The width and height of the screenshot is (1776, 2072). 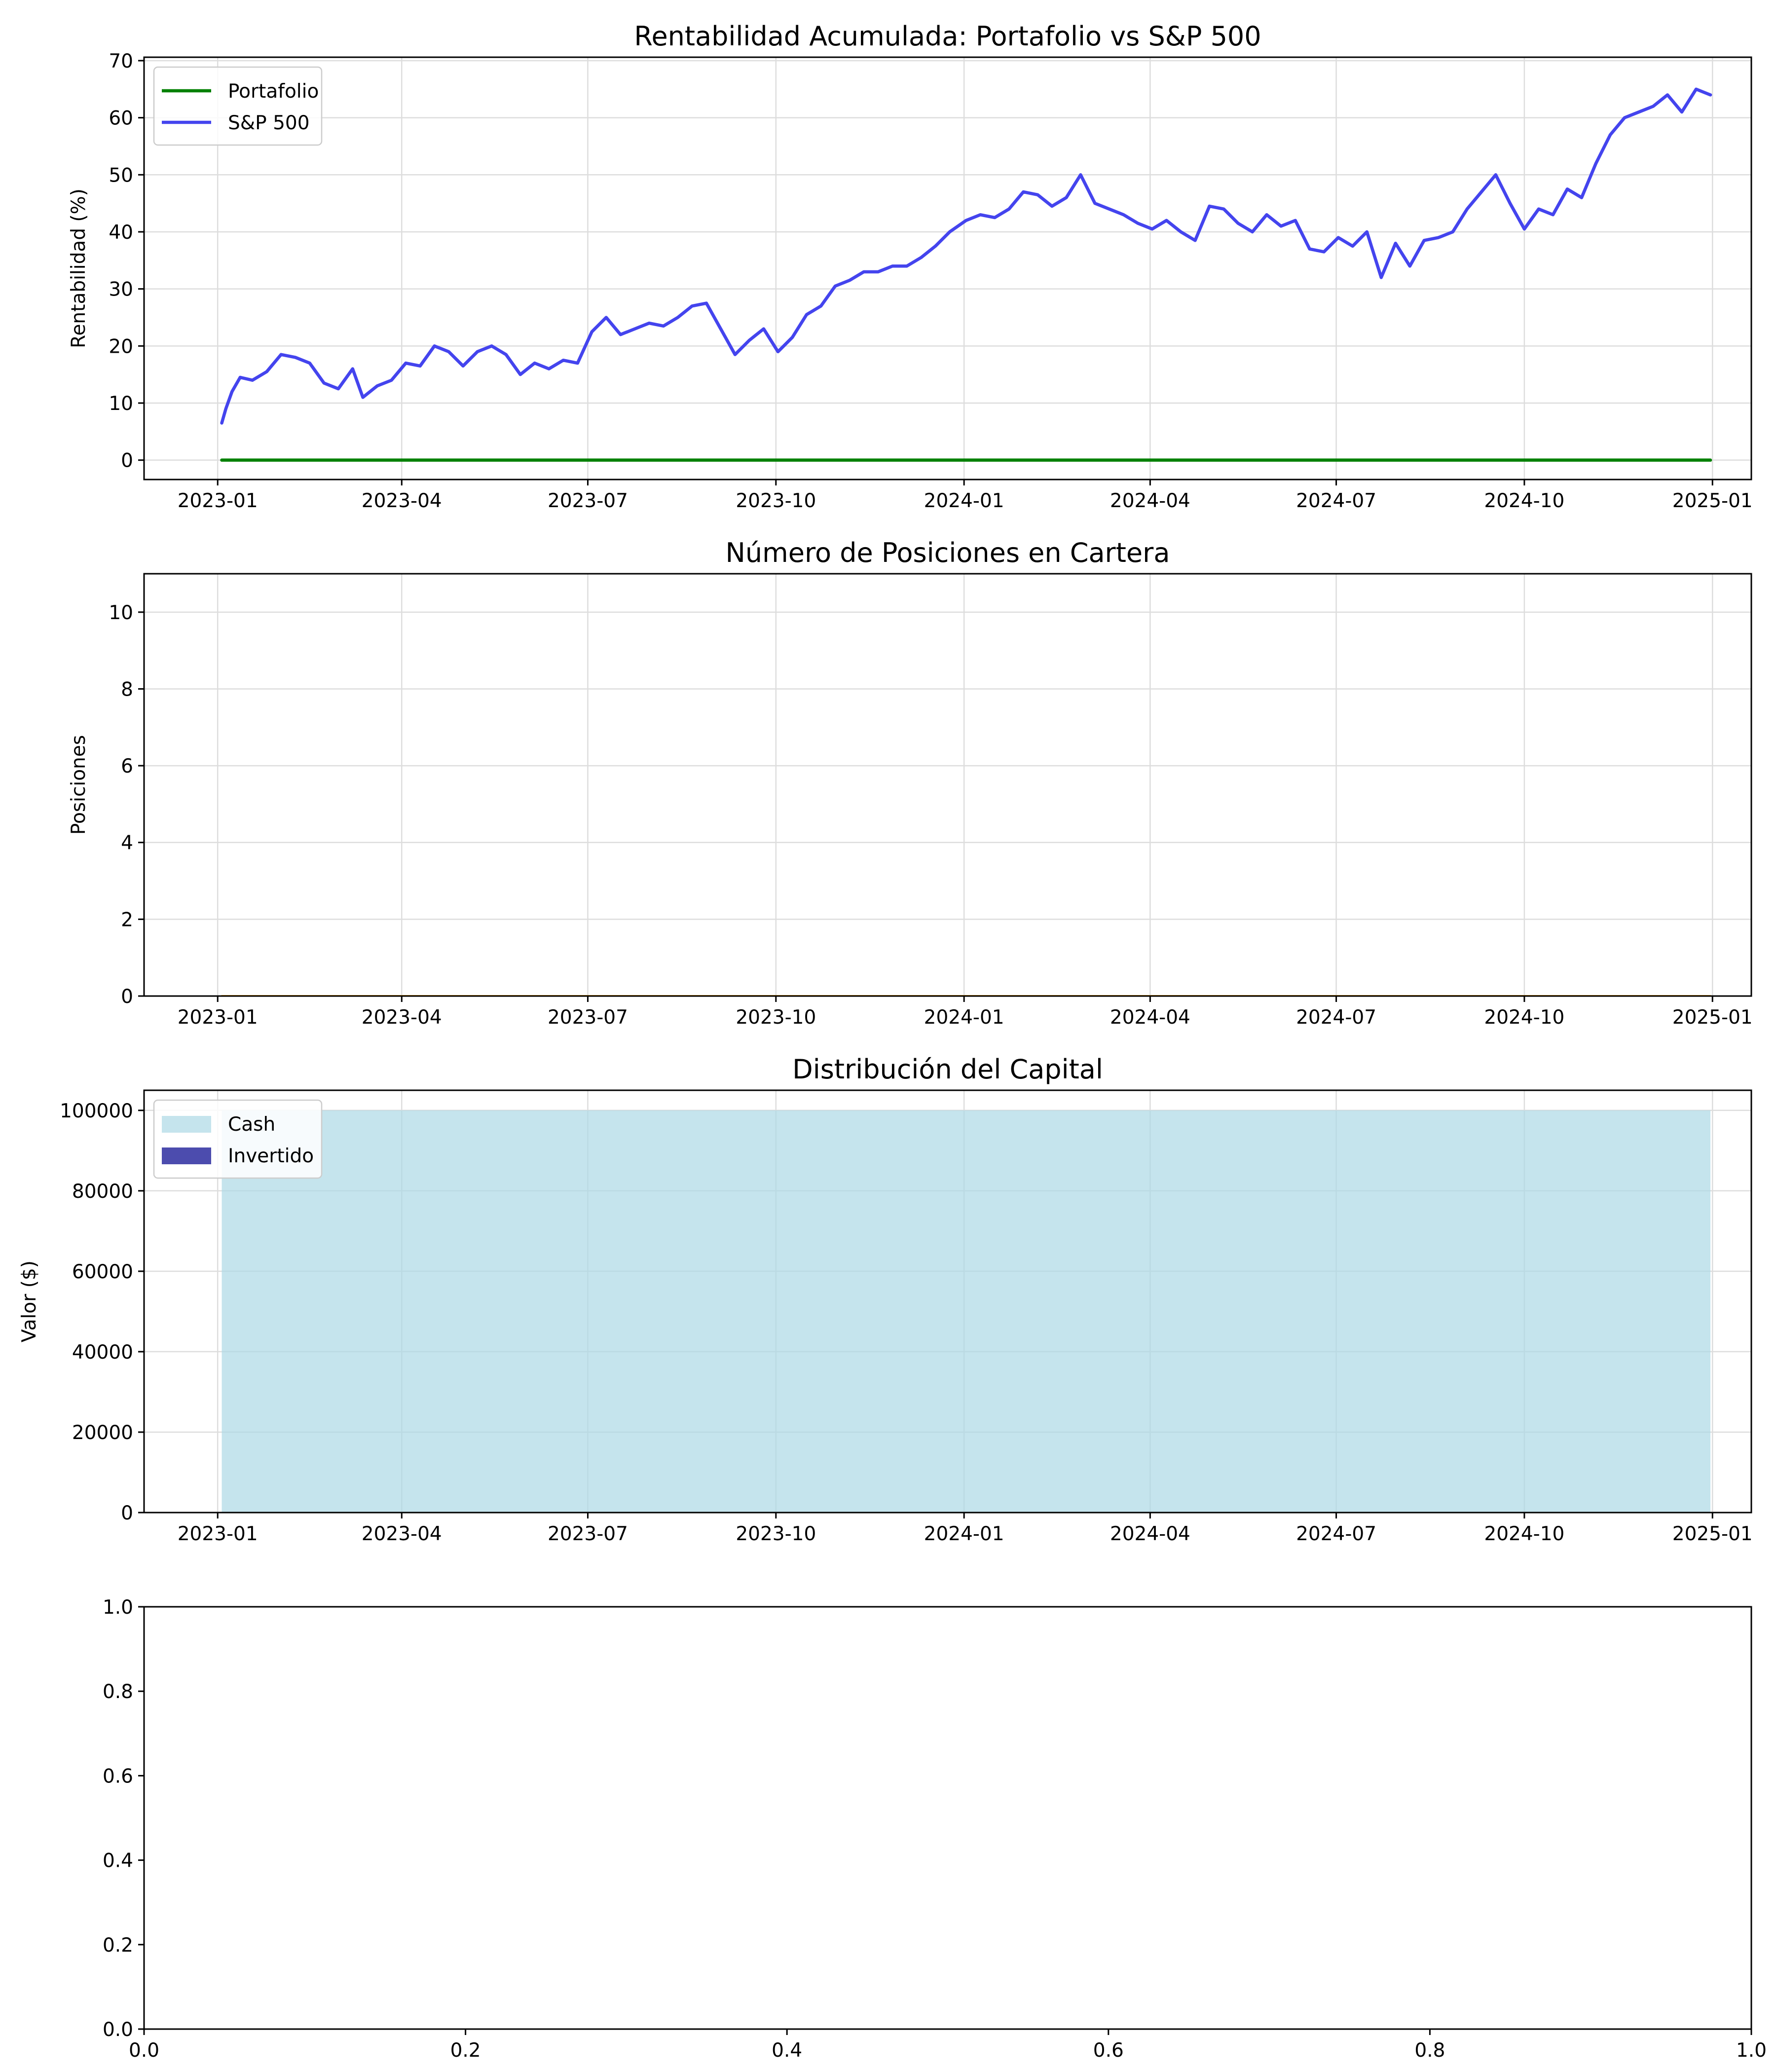 I want to click on y-tick-label: 0.4, so click(x=118, y=1861).